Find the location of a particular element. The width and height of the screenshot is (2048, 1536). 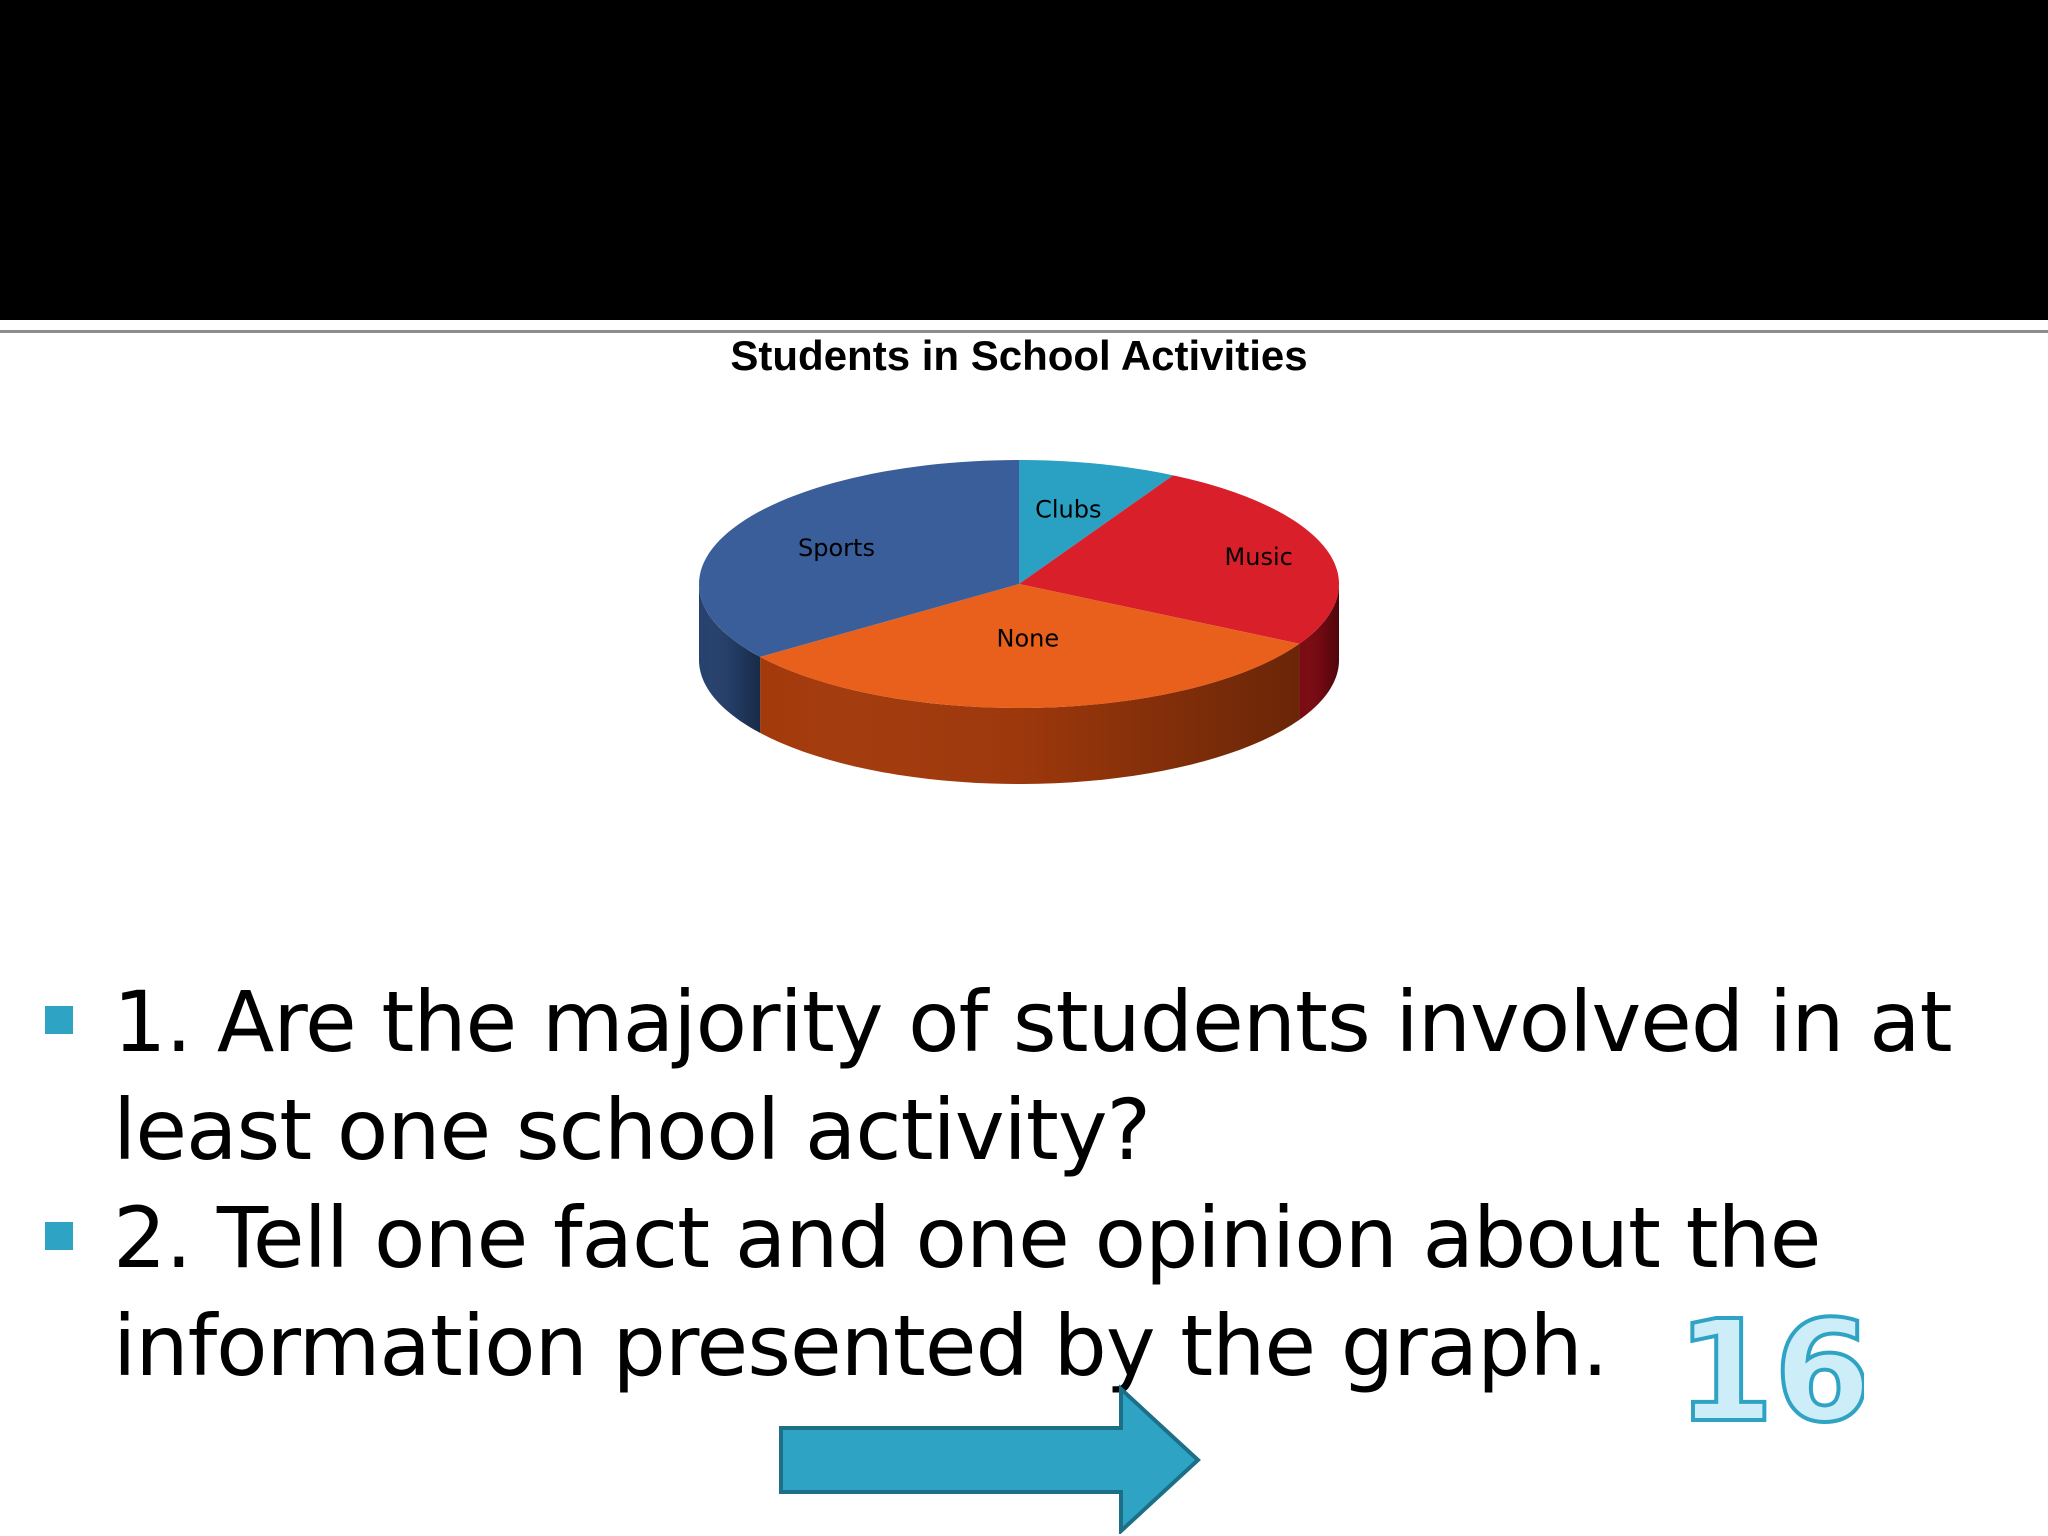

pie-slice-sports is located at coordinates (859, 558).